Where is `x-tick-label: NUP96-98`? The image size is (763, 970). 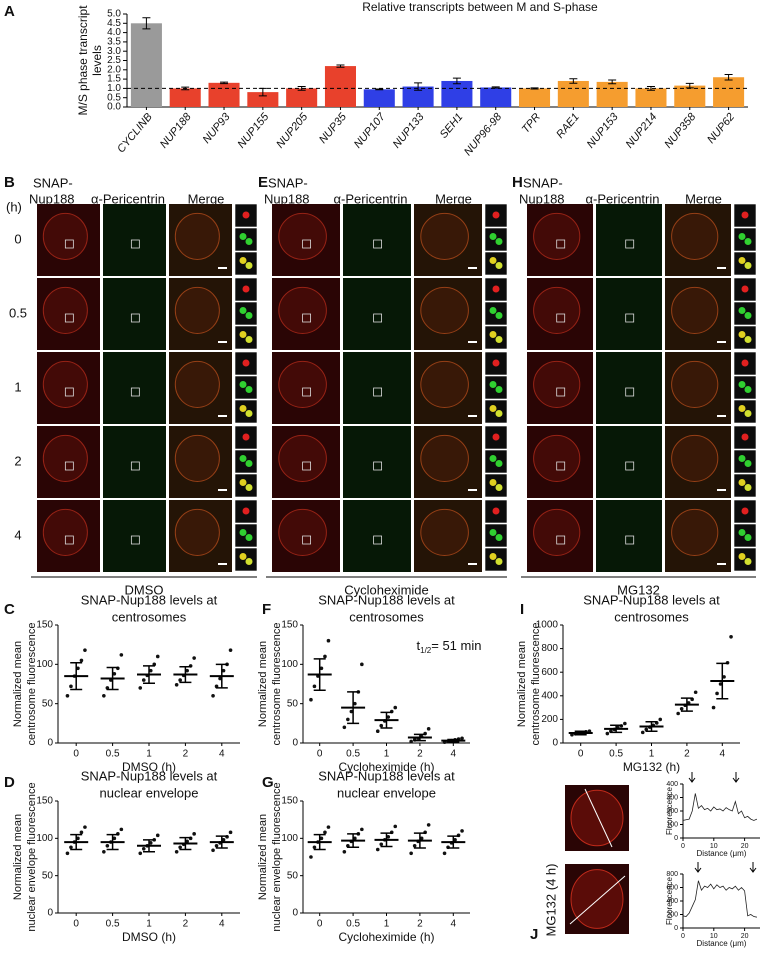 x-tick-label: NUP96-98 is located at coordinates (483, 134).